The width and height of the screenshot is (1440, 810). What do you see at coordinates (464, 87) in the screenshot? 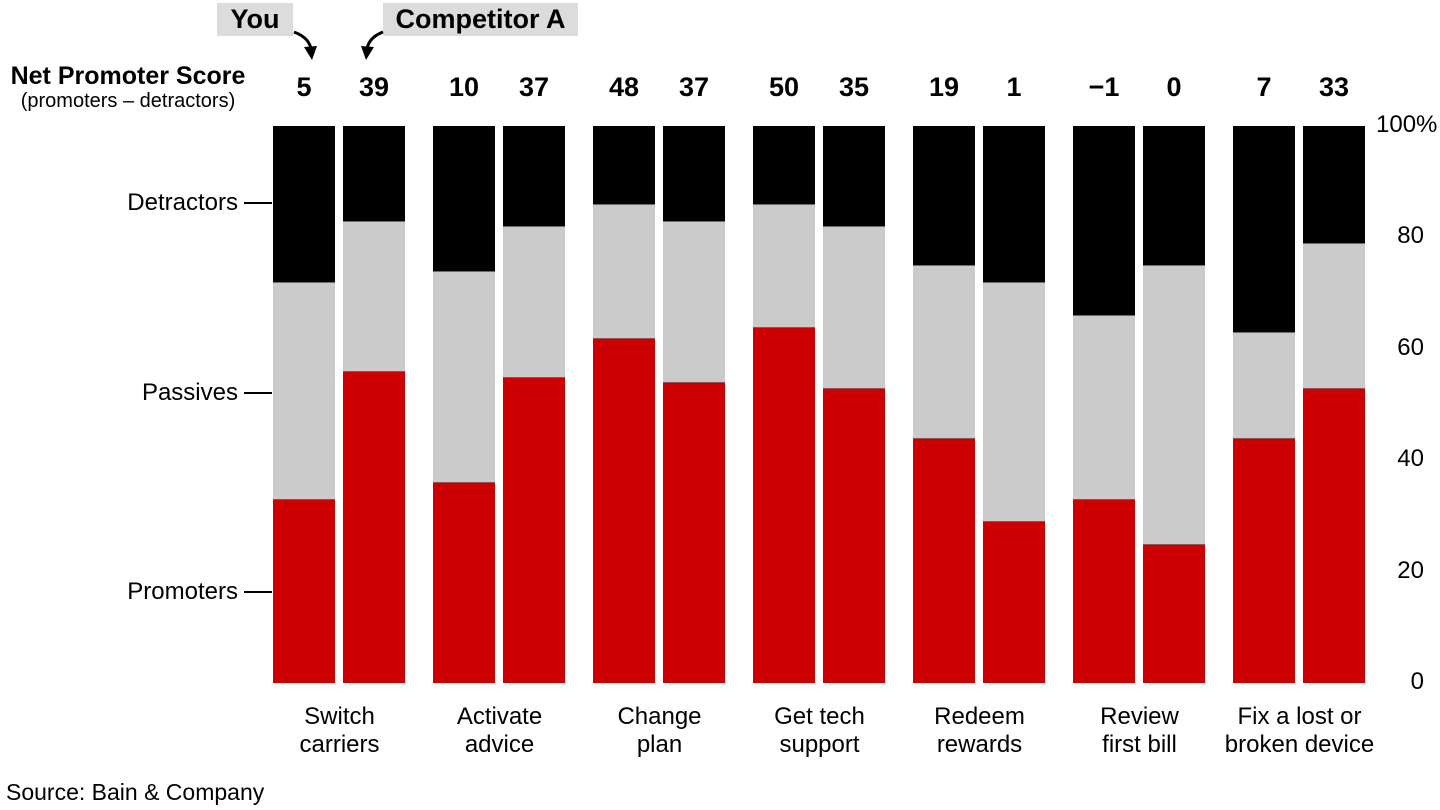
I see `nps-value: 10` at bounding box center [464, 87].